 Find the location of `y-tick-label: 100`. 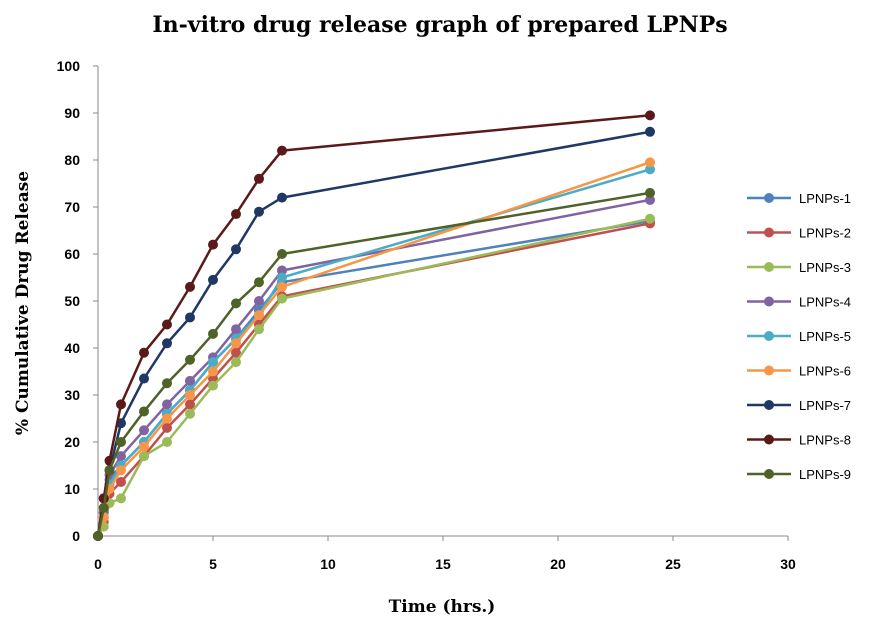

y-tick-label: 100 is located at coordinates (69, 66).